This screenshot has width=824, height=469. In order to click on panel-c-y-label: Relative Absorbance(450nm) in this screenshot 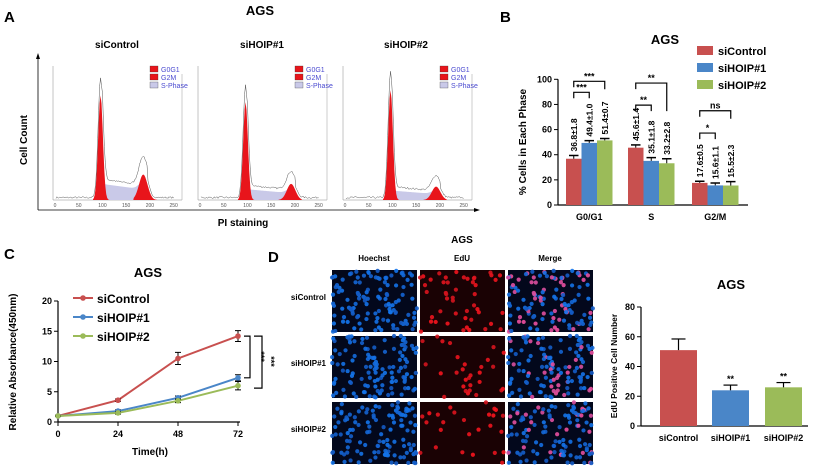, I will do `click(13, 362)`.